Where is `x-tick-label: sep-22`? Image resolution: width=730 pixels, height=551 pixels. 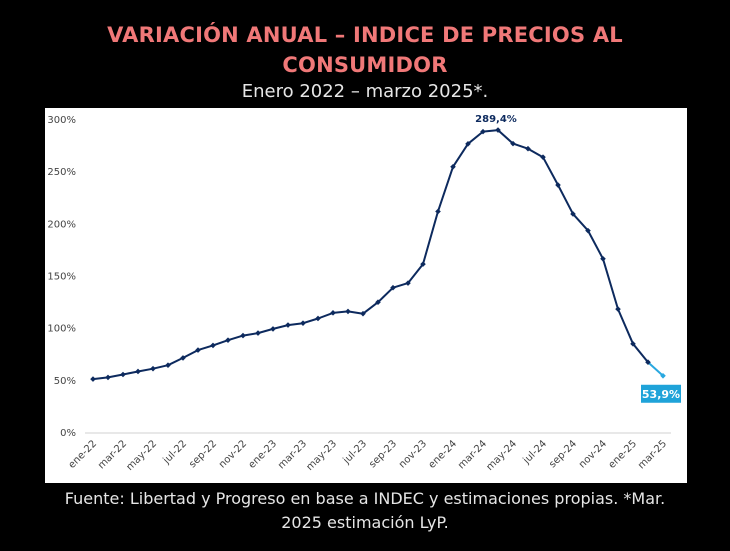
x-tick-label: sep-22 is located at coordinates (203, 454).